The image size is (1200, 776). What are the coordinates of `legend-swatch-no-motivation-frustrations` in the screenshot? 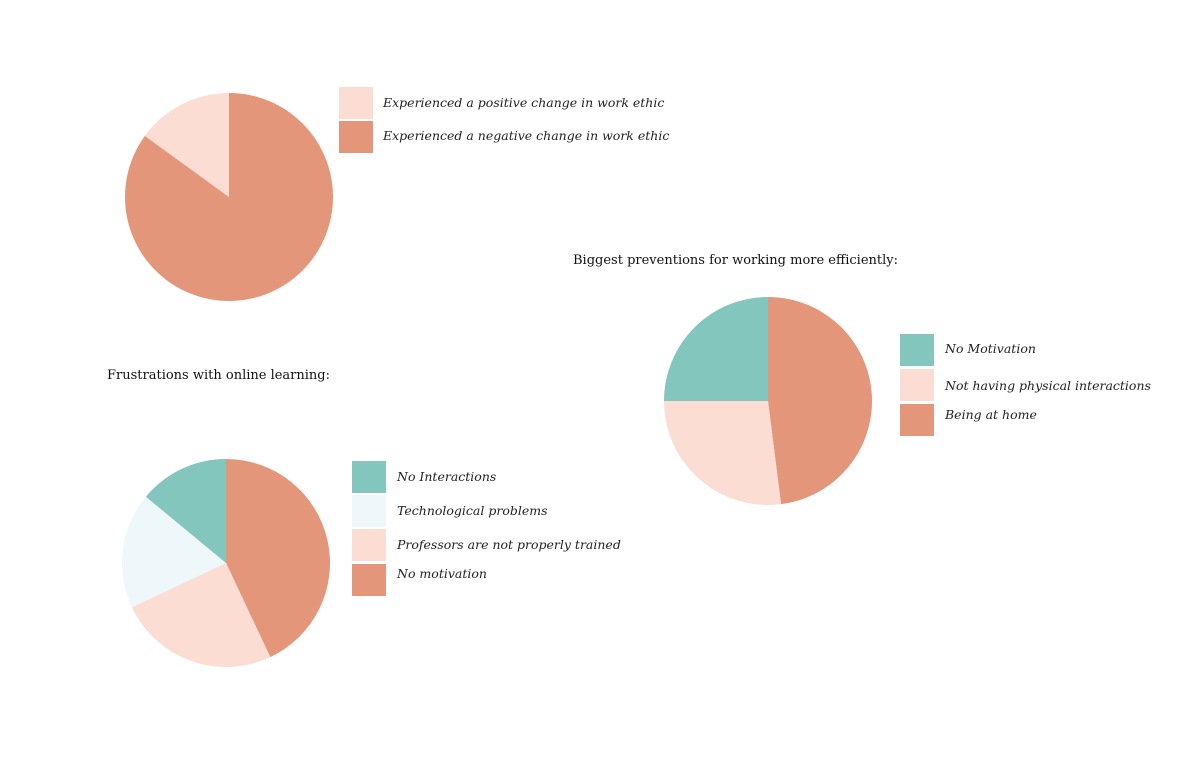 It's located at (369, 580).